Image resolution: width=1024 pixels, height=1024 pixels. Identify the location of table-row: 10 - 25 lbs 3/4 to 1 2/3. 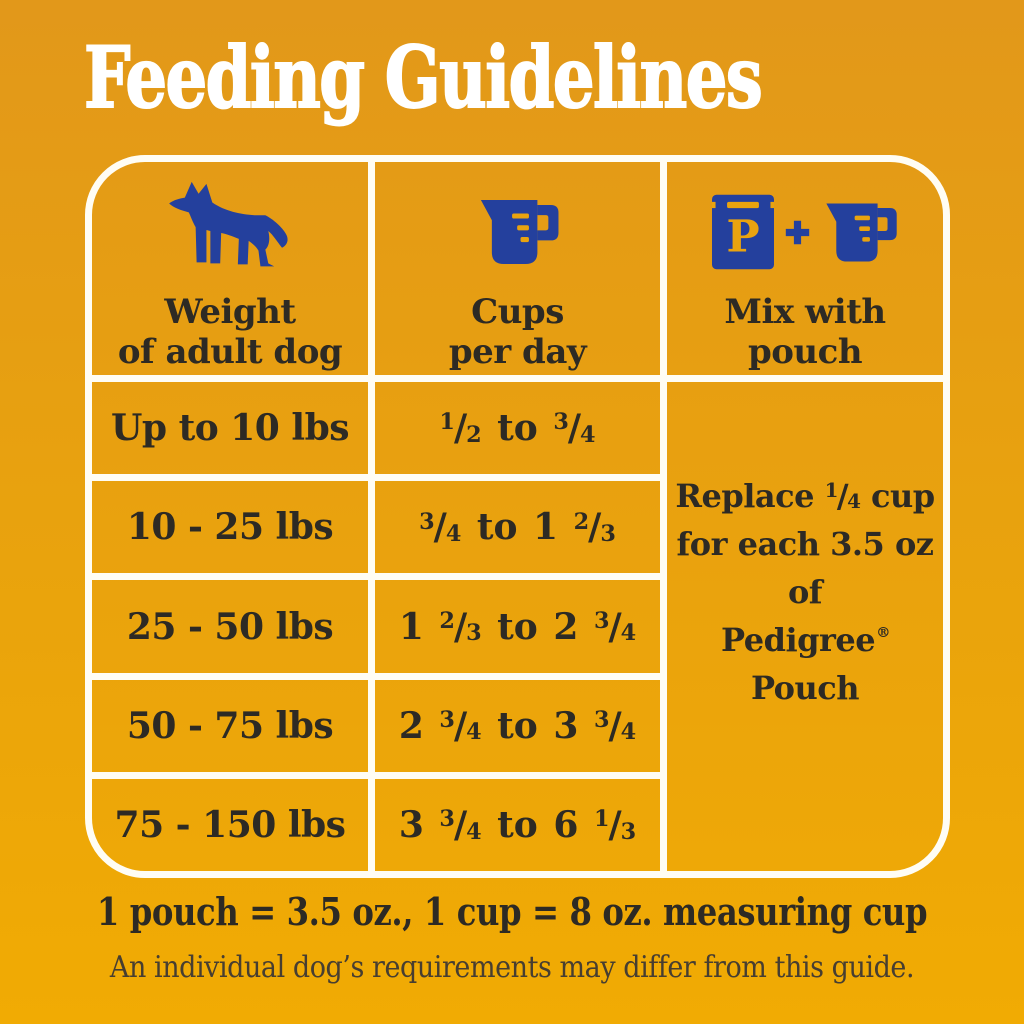
(379, 523).